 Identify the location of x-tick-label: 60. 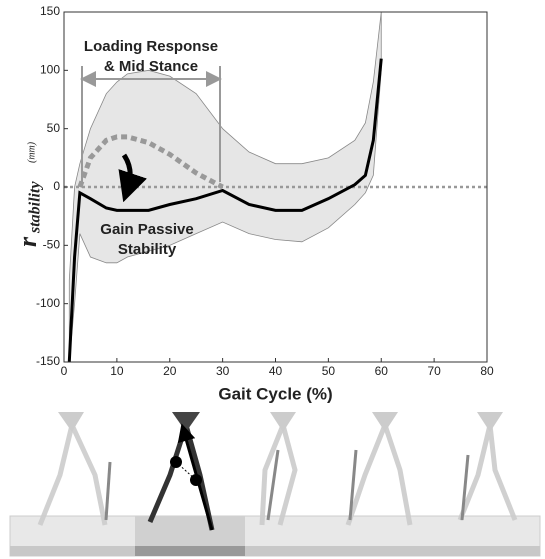
(382, 371).